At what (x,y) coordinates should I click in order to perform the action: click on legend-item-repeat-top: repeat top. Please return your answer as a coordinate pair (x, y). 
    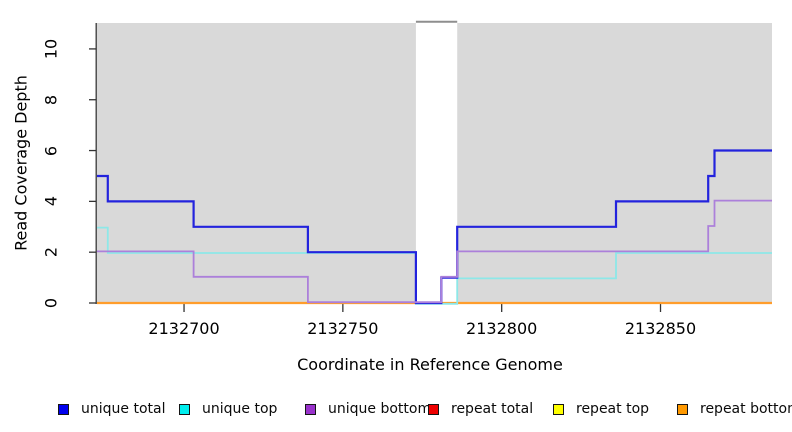
    Looking at the image, I should click on (601, 409).